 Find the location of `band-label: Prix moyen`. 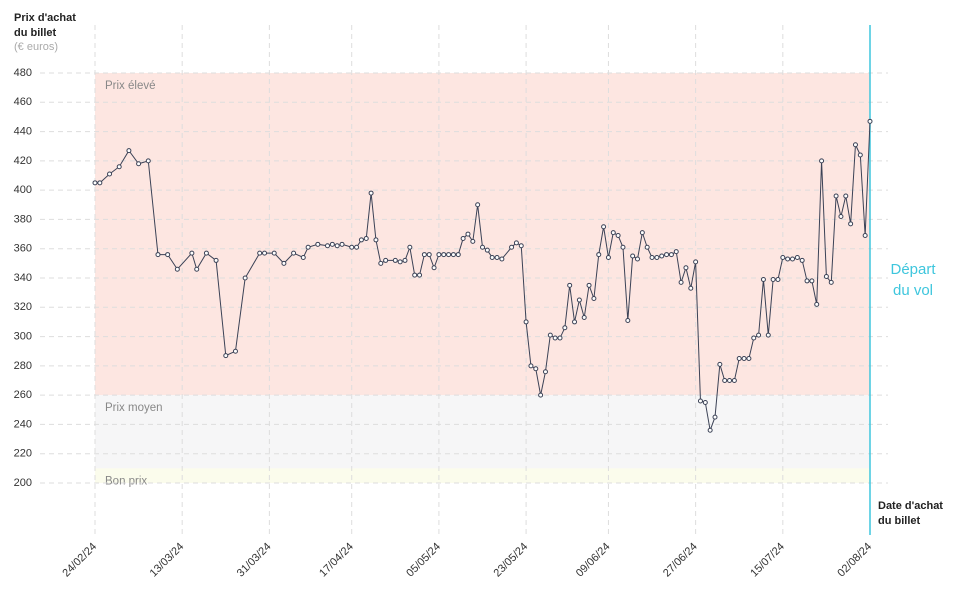

band-label: Prix moyen is located at coordinates (134, 408).